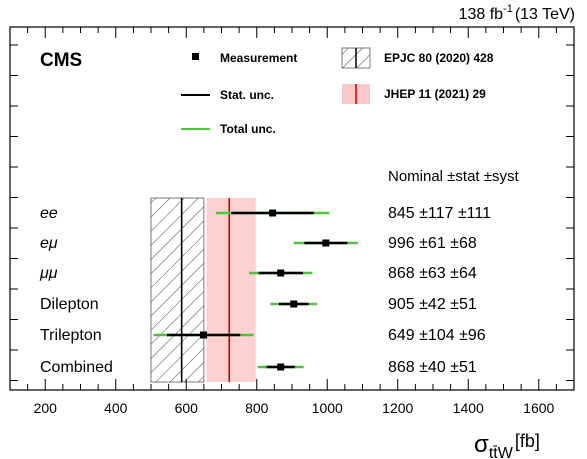 This screenshot has width=587, height=459. I want to click on legend-measurement-marker, so click(195, 56).